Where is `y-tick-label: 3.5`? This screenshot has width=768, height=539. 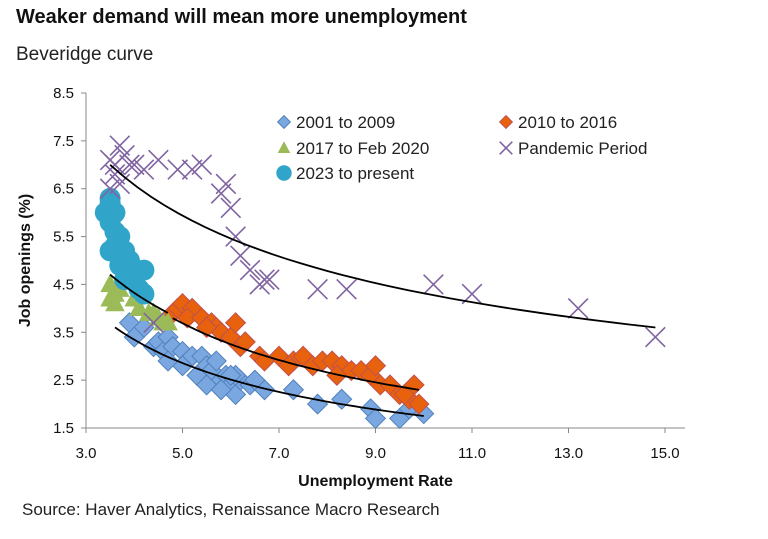
y-tick-label: 3.5 is located at coordinates (63, 332).